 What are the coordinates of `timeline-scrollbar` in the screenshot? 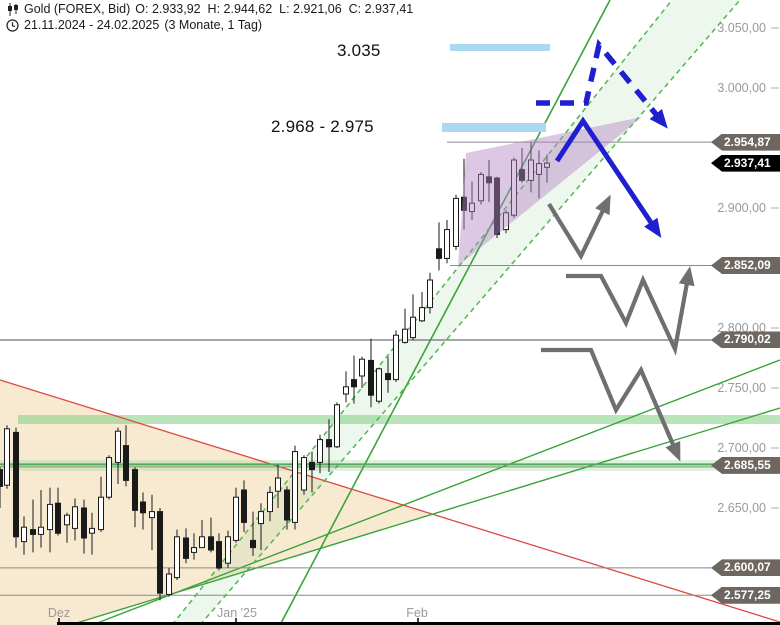 It's located at (418, 623).